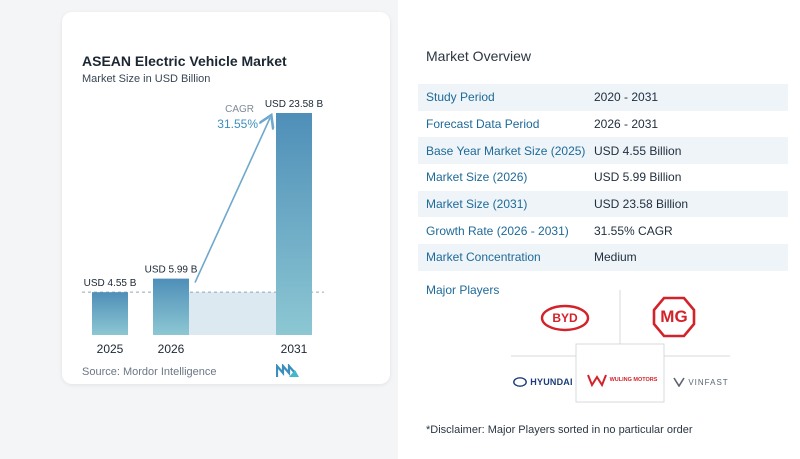 This screenshot has height=459, width=800. I want to click on players-grid, so click(620, 346).